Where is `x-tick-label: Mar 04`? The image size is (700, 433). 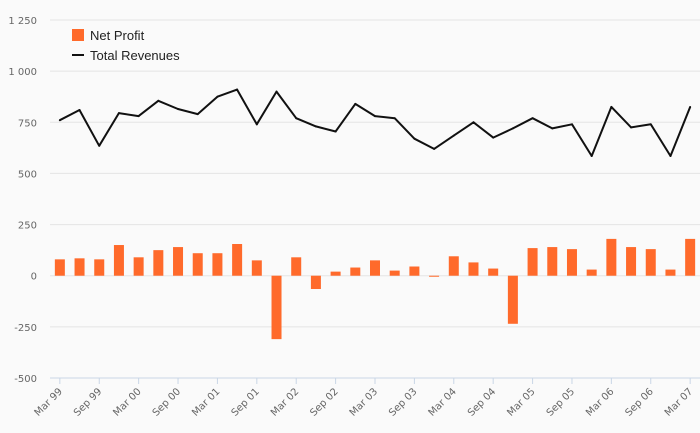
x-tick-label: Mar 04 is located at coordinates (443, 402).